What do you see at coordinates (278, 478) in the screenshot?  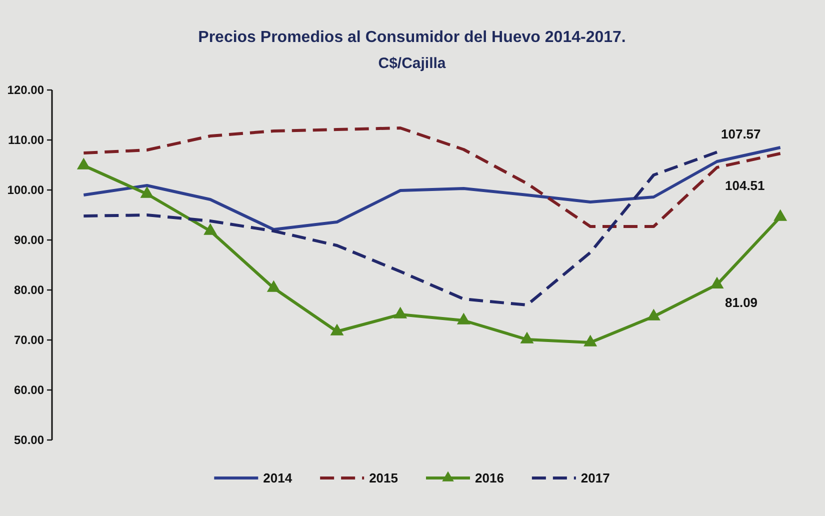 I see `legend-label: 2014` at bounding box center [278, 478].